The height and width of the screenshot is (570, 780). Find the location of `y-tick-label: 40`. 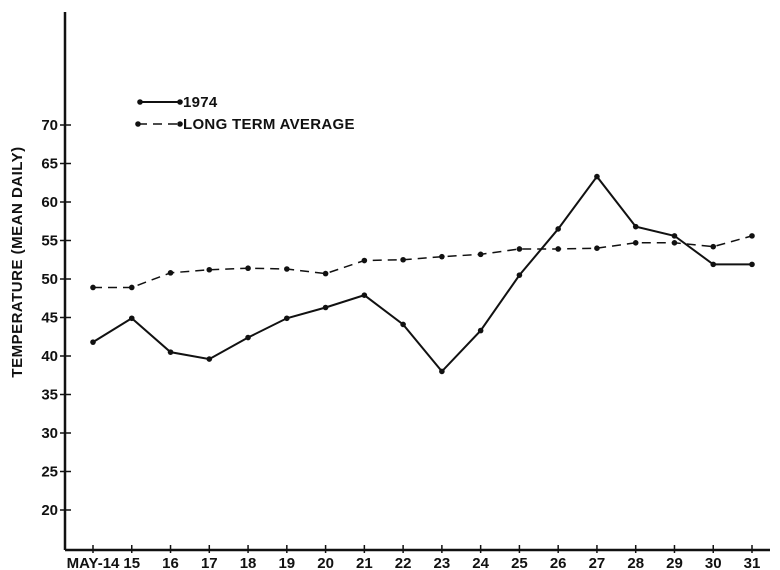

y-tick-label: 40 is located at coordinates (49, 356).